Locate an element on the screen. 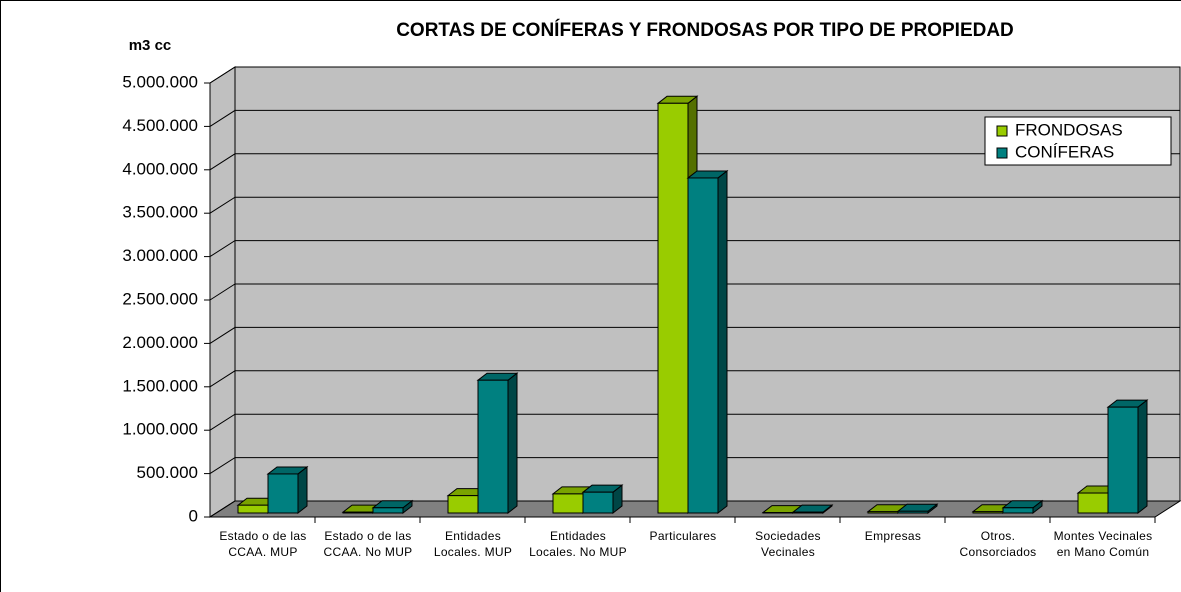 This screenshot has height=592, width=1181. y-tick-label: 5.000.000 is located at coordinates (160, 81).